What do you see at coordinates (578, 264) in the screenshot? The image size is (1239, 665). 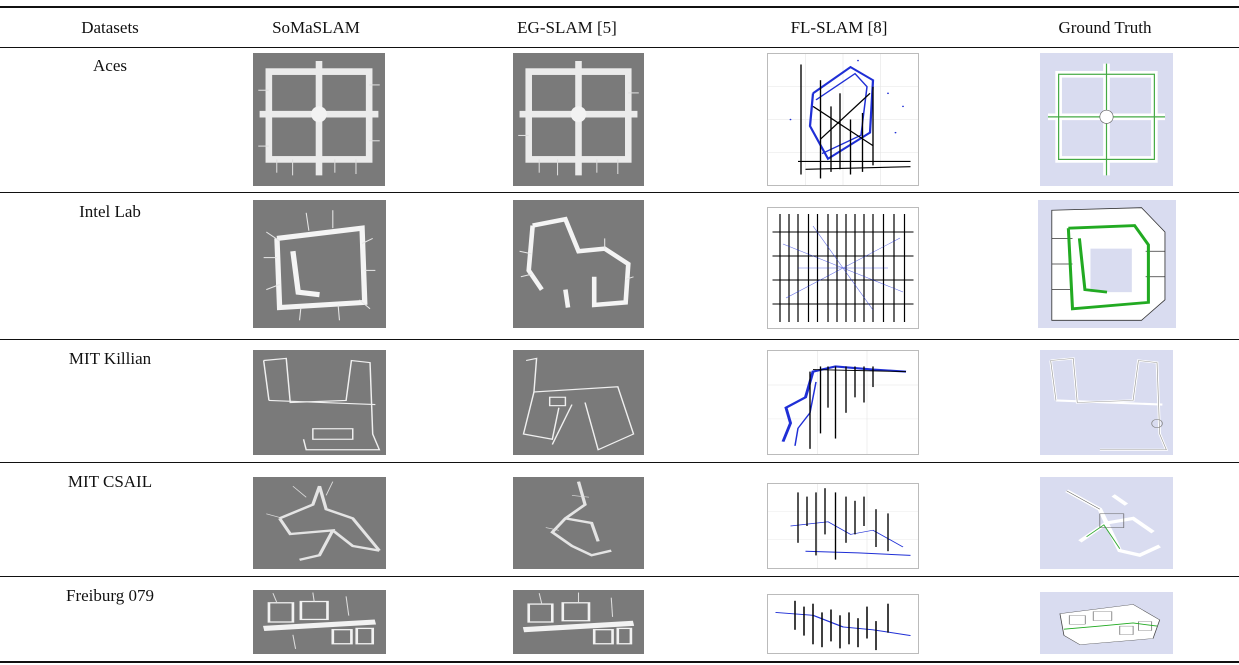 I see `map-image-eg-slam-intel-lab` at bounding box center [578, 264].